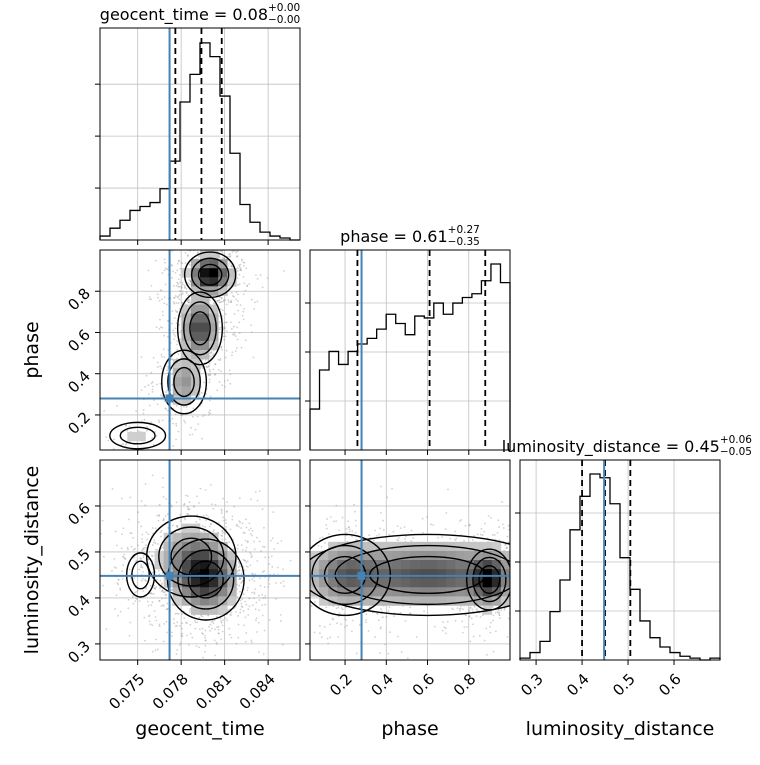 Image resolution: width=760 pixels, height=765 pixels. I want to click on x-tick-label: 0.3, so click(532, 685).